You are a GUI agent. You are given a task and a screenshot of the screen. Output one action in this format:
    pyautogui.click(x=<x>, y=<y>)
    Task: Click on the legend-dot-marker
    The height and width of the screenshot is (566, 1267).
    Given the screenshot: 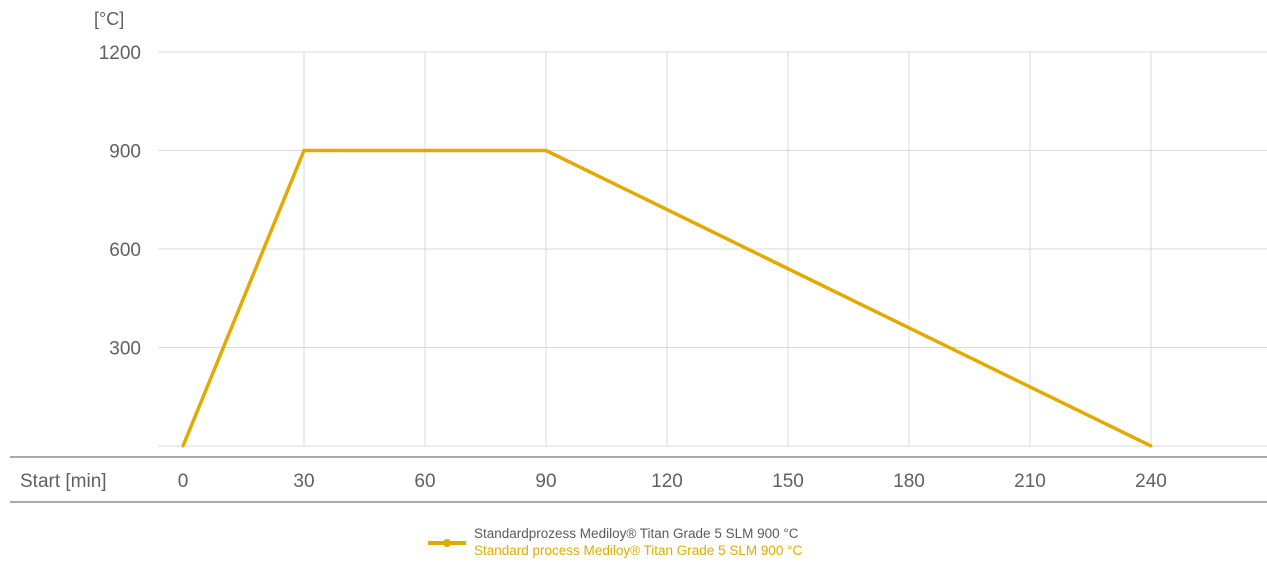 What is the action you would take?
    pyautogui.click(x=447, y=543)
    